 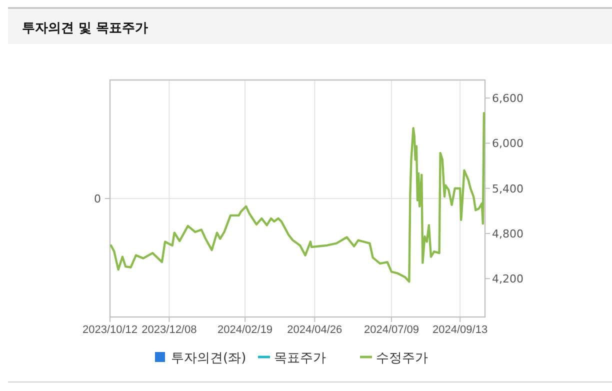 What do you see at coordinates (245, 330) in the screenshot?
I see `x-tick-label: 2024/02/19` at bounding box center [245, 330].